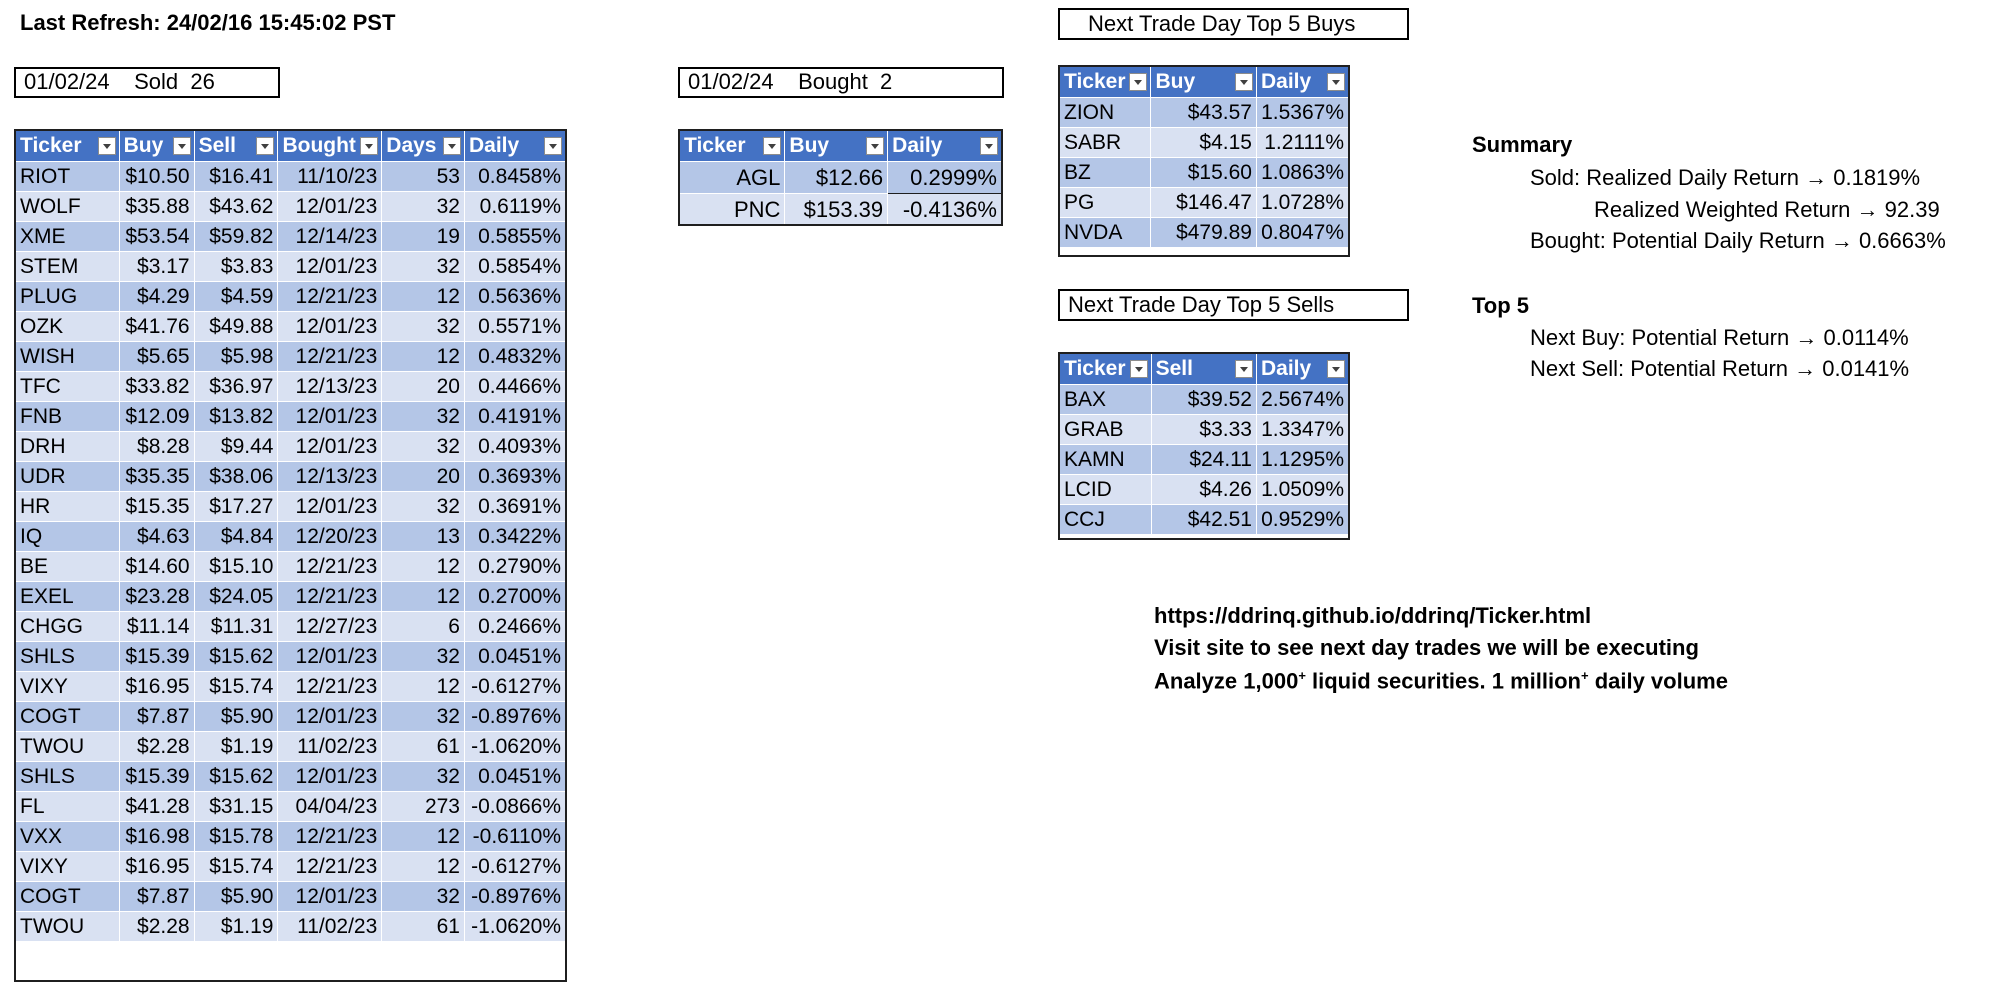 The image size is (1995, 990). What do you see at coordinates (944, 209) in the screenshot?
I see `bought-table-cell: -0.4136%` at bounding box center [944, 209].